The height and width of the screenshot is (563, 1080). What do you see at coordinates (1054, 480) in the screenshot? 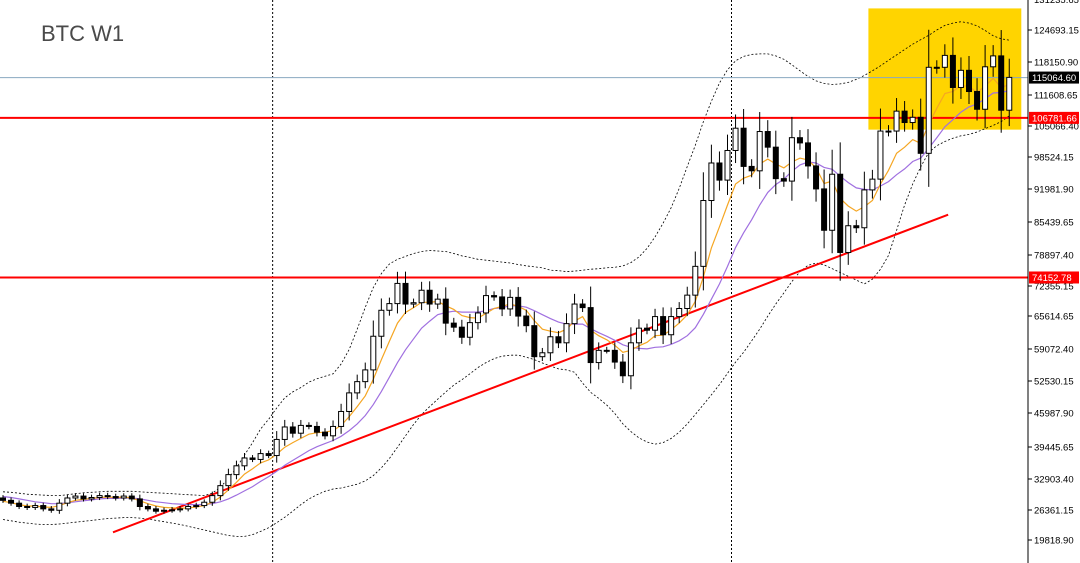
I see `price-tick-label: 32903.40` at bounding box center [1054, 480].